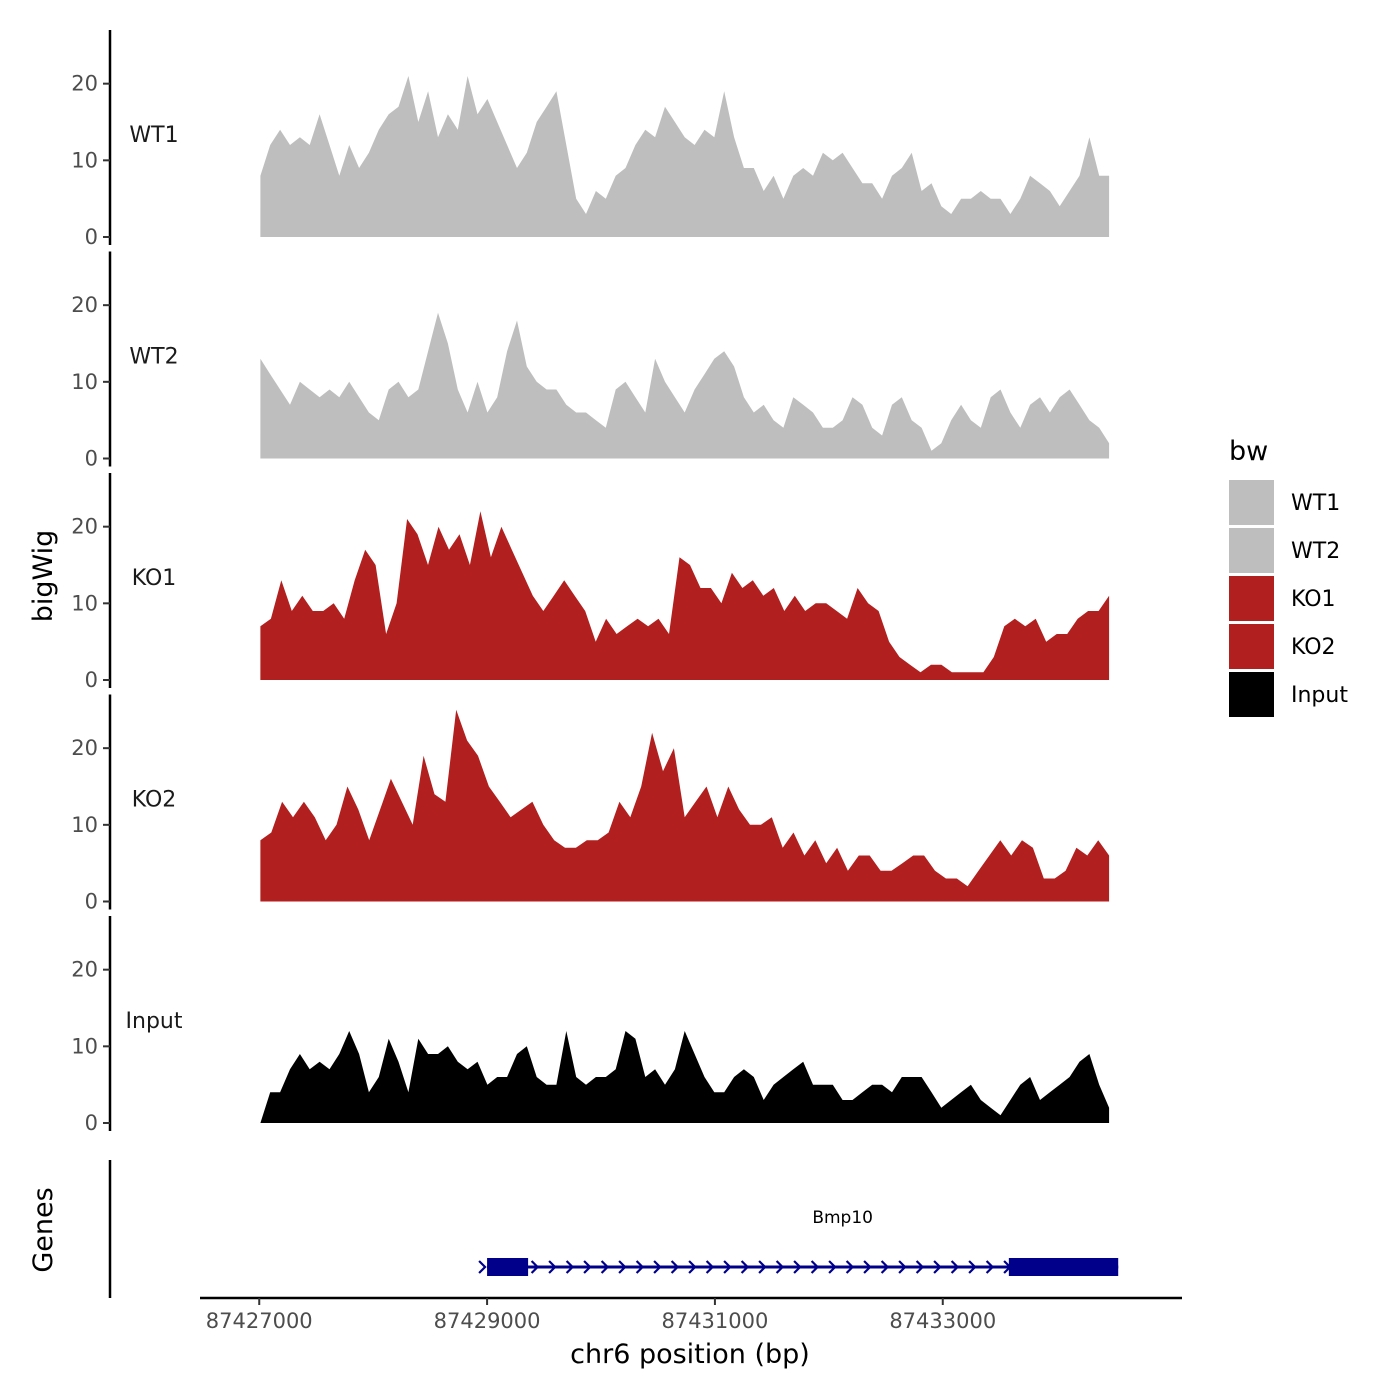  I want to click on gene-name-label: Bmp10, so click(842, 1218).